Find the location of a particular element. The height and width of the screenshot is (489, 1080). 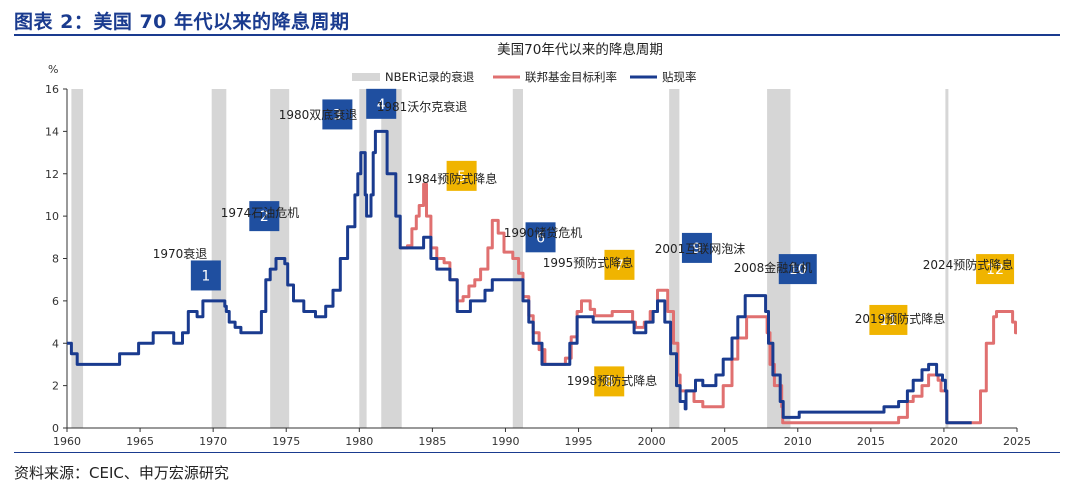

annotation-number: 9 is located at coordinates (696, 249).